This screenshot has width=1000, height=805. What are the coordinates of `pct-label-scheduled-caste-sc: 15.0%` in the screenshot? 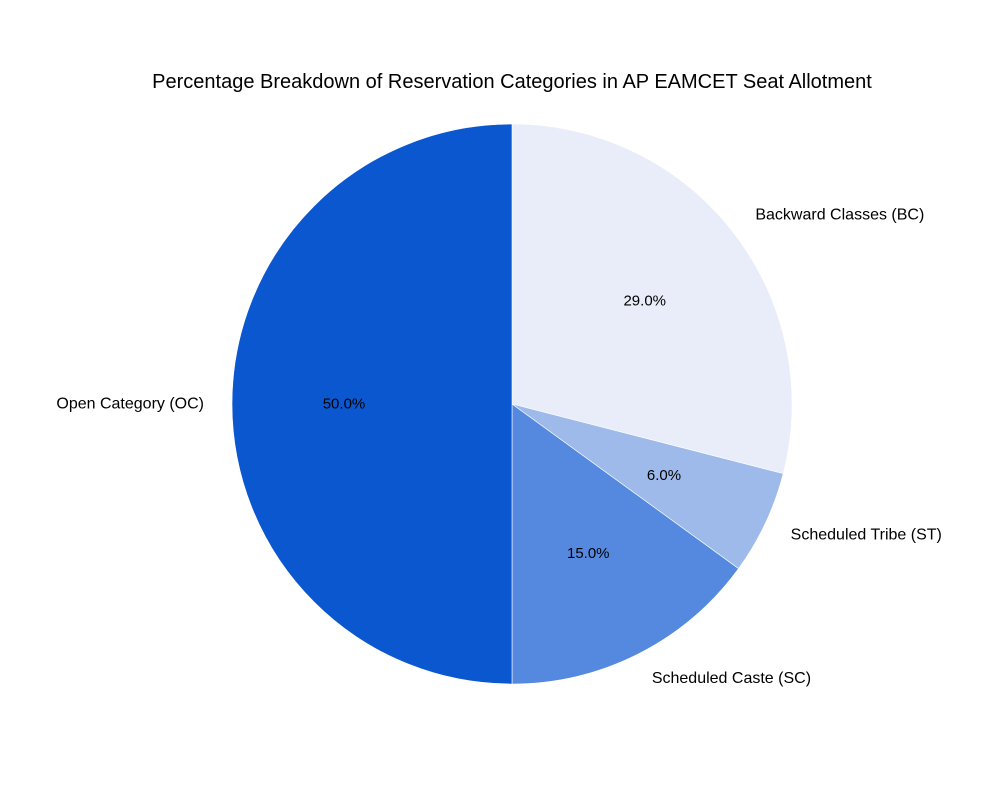 It's located at (588, 553).